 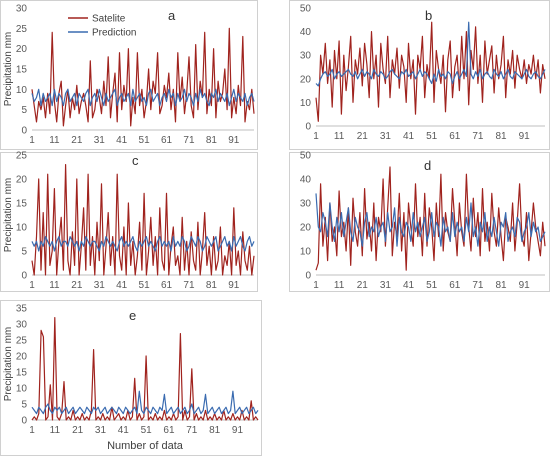 What do you see at coordinates (114, 33) in the screenshot?
I see `legend-entry: Prediction` at bounding box center [114, 33].